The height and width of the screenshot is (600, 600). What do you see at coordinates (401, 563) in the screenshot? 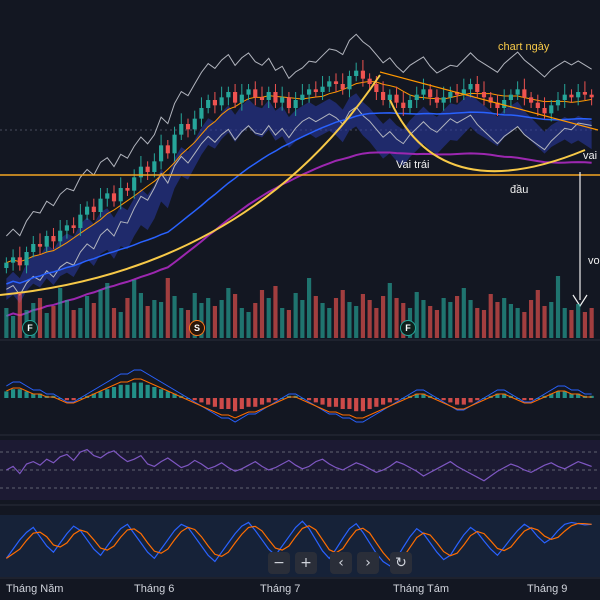
I see `reset-button: ↻` at bounding box center [401, 563].